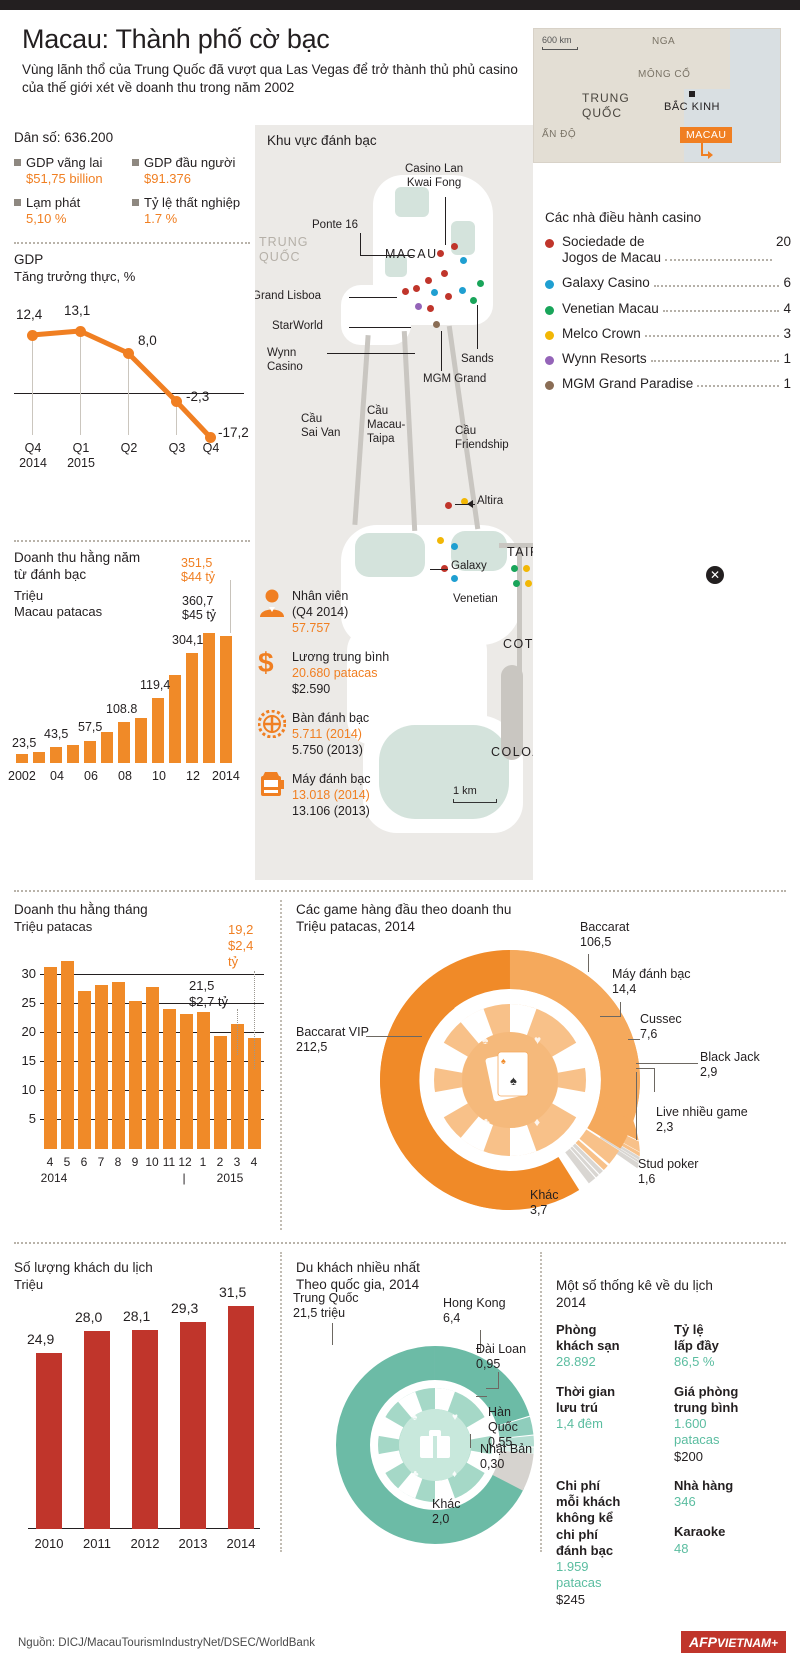 Image resolution: width=800 pixels, height=1663 pixels. I want to click on games-title: Các game hàng đầu theo doanh thu, so click(404, 909).